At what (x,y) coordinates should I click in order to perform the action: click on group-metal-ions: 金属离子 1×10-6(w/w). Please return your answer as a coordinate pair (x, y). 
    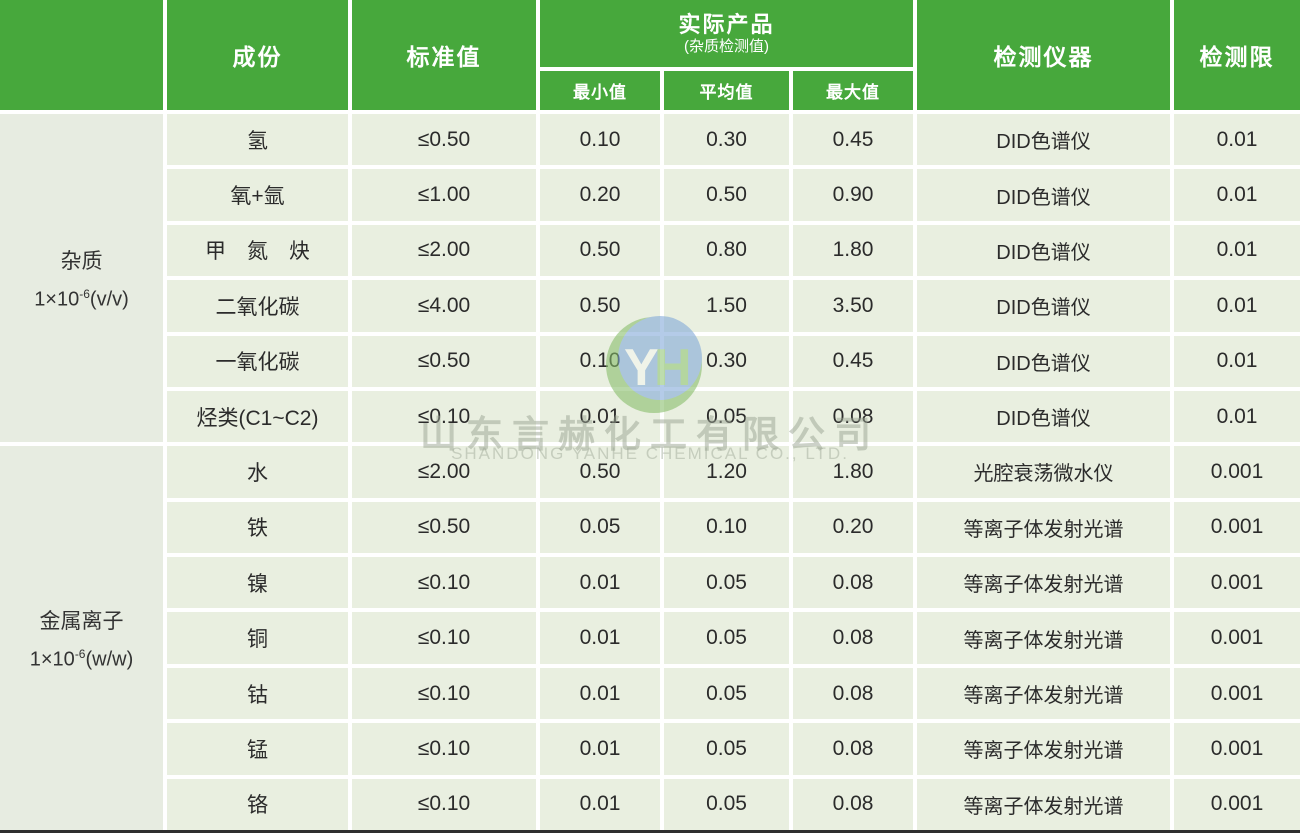
    Looking at the image, I should click on (81, 638).